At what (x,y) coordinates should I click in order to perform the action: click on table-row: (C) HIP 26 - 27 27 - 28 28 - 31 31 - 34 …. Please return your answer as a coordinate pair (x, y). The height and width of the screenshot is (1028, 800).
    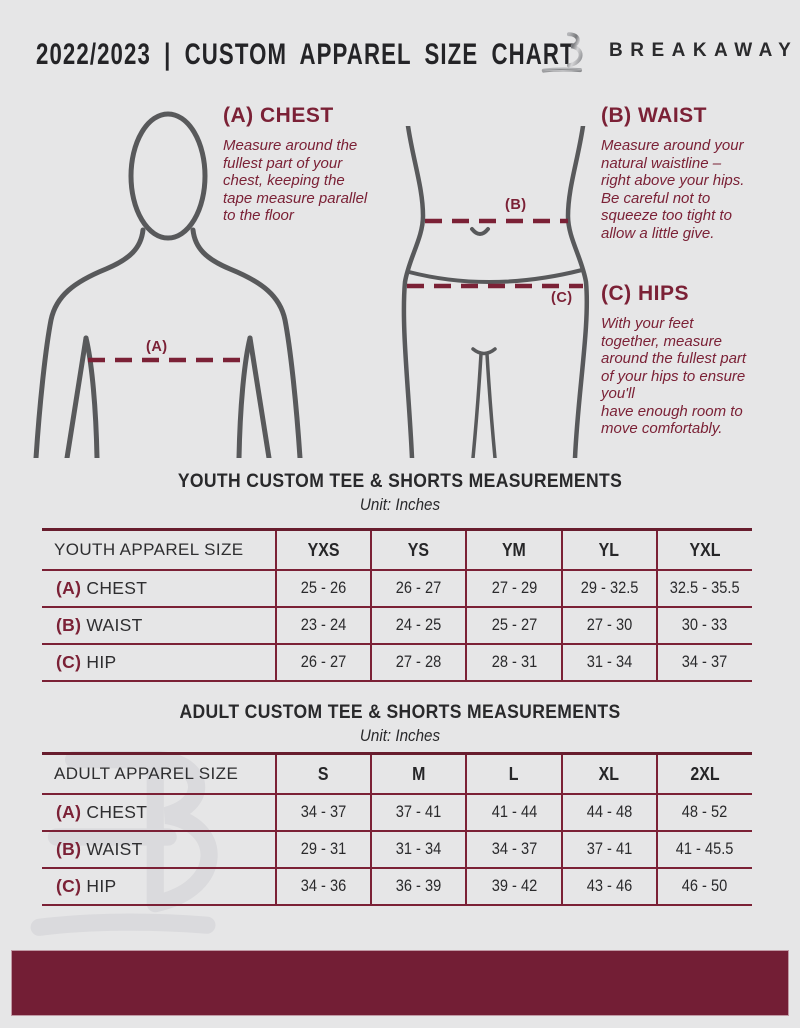
    Looking at the image, I should click on (397, 662).